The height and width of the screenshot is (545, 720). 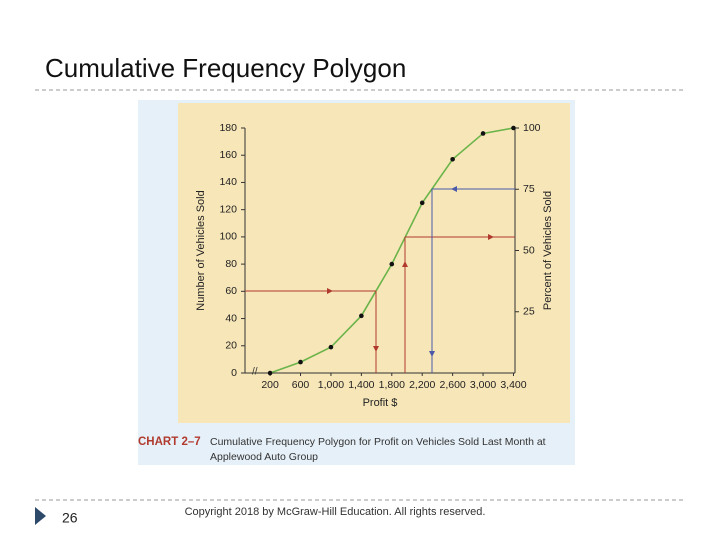 I want to click on x-tick-label: 3,000, so click(x=483, y=385).